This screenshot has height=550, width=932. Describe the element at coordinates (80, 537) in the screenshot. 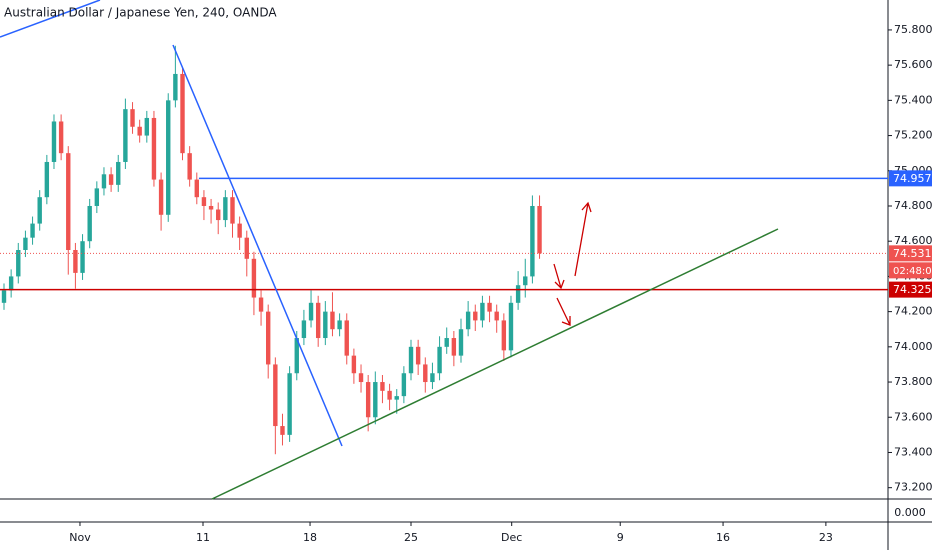

I see `x-tick-label: Nov` at that location.